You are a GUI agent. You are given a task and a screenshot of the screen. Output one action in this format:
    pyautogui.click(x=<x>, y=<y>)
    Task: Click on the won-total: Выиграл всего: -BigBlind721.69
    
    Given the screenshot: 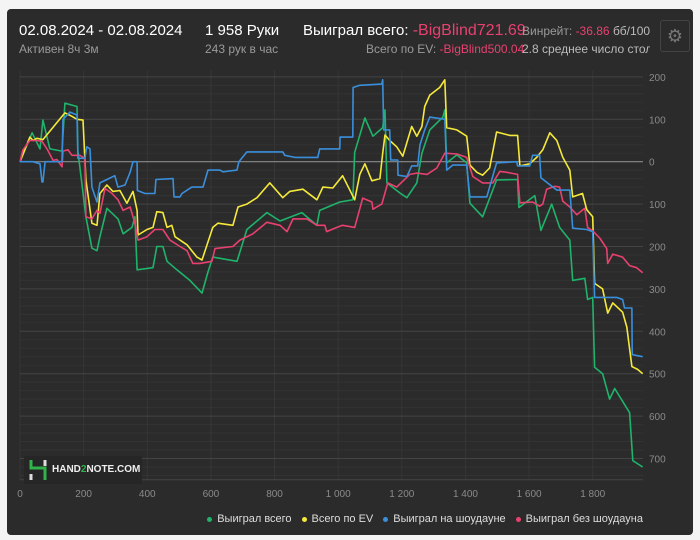 What is the action you would take?
    pyautogui.click(x=414, y=31)
    